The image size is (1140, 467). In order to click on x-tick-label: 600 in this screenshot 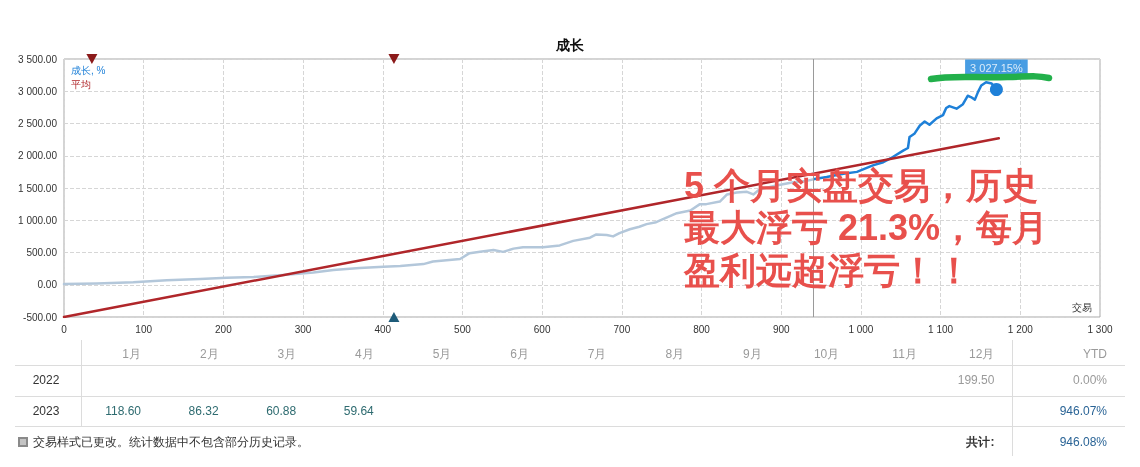, I will do `click(542, 329)`.